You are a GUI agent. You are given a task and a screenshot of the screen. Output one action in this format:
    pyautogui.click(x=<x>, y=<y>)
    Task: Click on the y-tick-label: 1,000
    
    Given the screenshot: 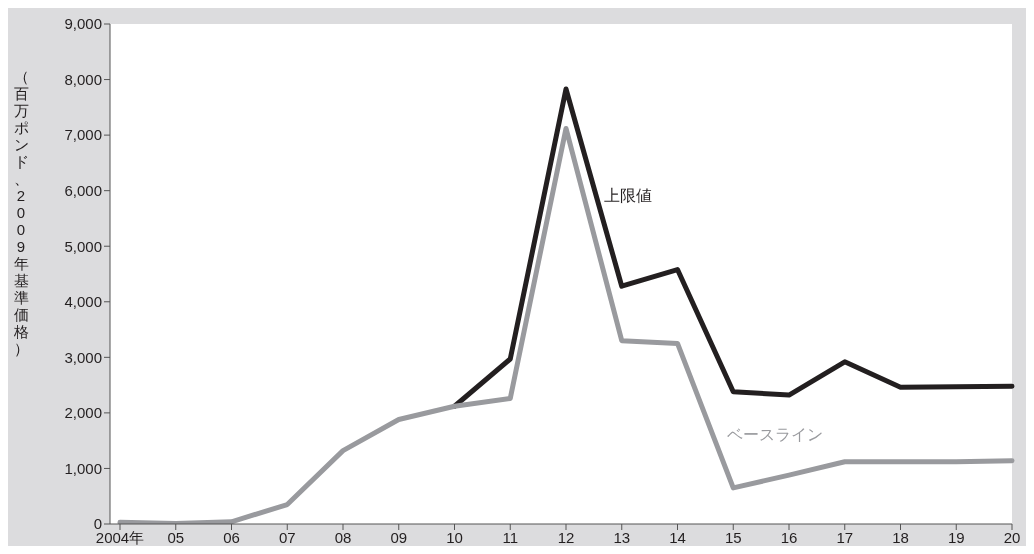 What is the action you would take?
    pyautogui.click(x=83, y=468)
    